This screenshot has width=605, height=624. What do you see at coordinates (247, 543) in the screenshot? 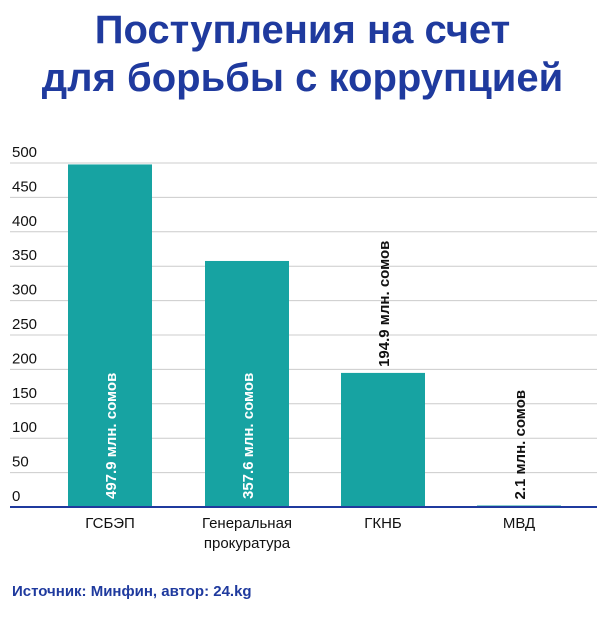
I see `category-label-1: прокуратура` at bounding box center [247, 543].